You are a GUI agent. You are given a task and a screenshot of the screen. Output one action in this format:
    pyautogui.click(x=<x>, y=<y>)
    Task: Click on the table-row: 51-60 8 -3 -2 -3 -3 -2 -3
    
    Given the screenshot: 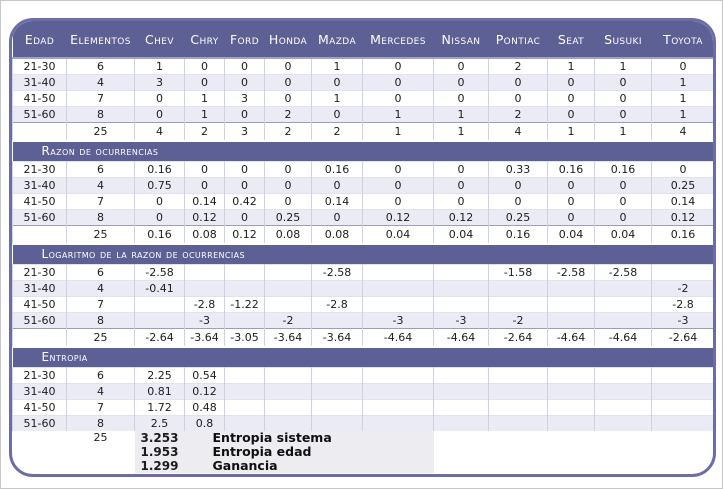 What is the action you would take?
    pyautogui.click(x=362, y=320)
    